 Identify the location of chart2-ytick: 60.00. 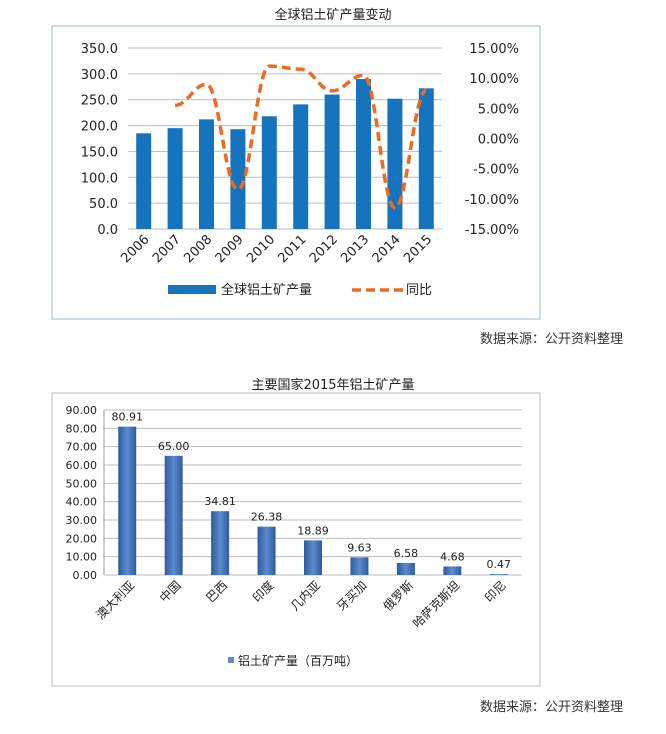
(82, 465).